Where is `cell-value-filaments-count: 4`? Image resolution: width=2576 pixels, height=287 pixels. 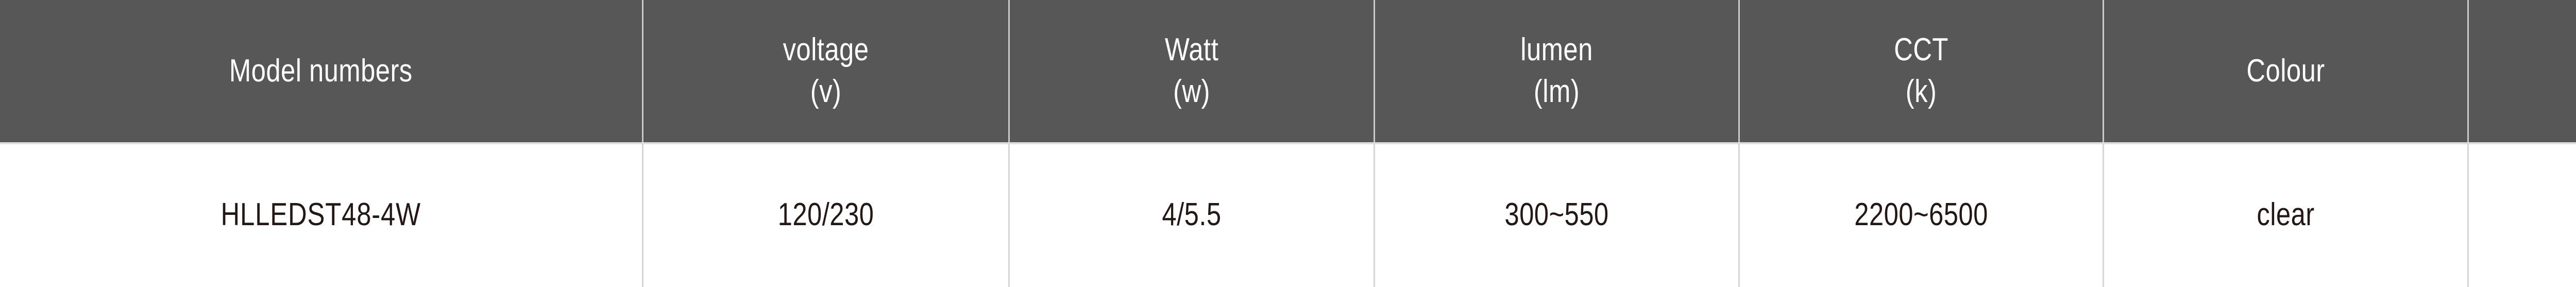
cell-value-filaments-count: 4 is located at coordinates (2538, 215).